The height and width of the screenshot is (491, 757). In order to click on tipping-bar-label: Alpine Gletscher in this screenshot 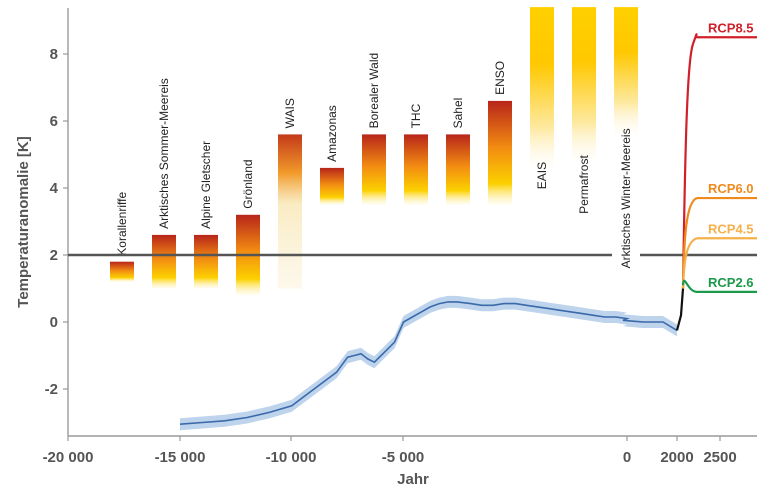, I will do `click(206, 185)`.